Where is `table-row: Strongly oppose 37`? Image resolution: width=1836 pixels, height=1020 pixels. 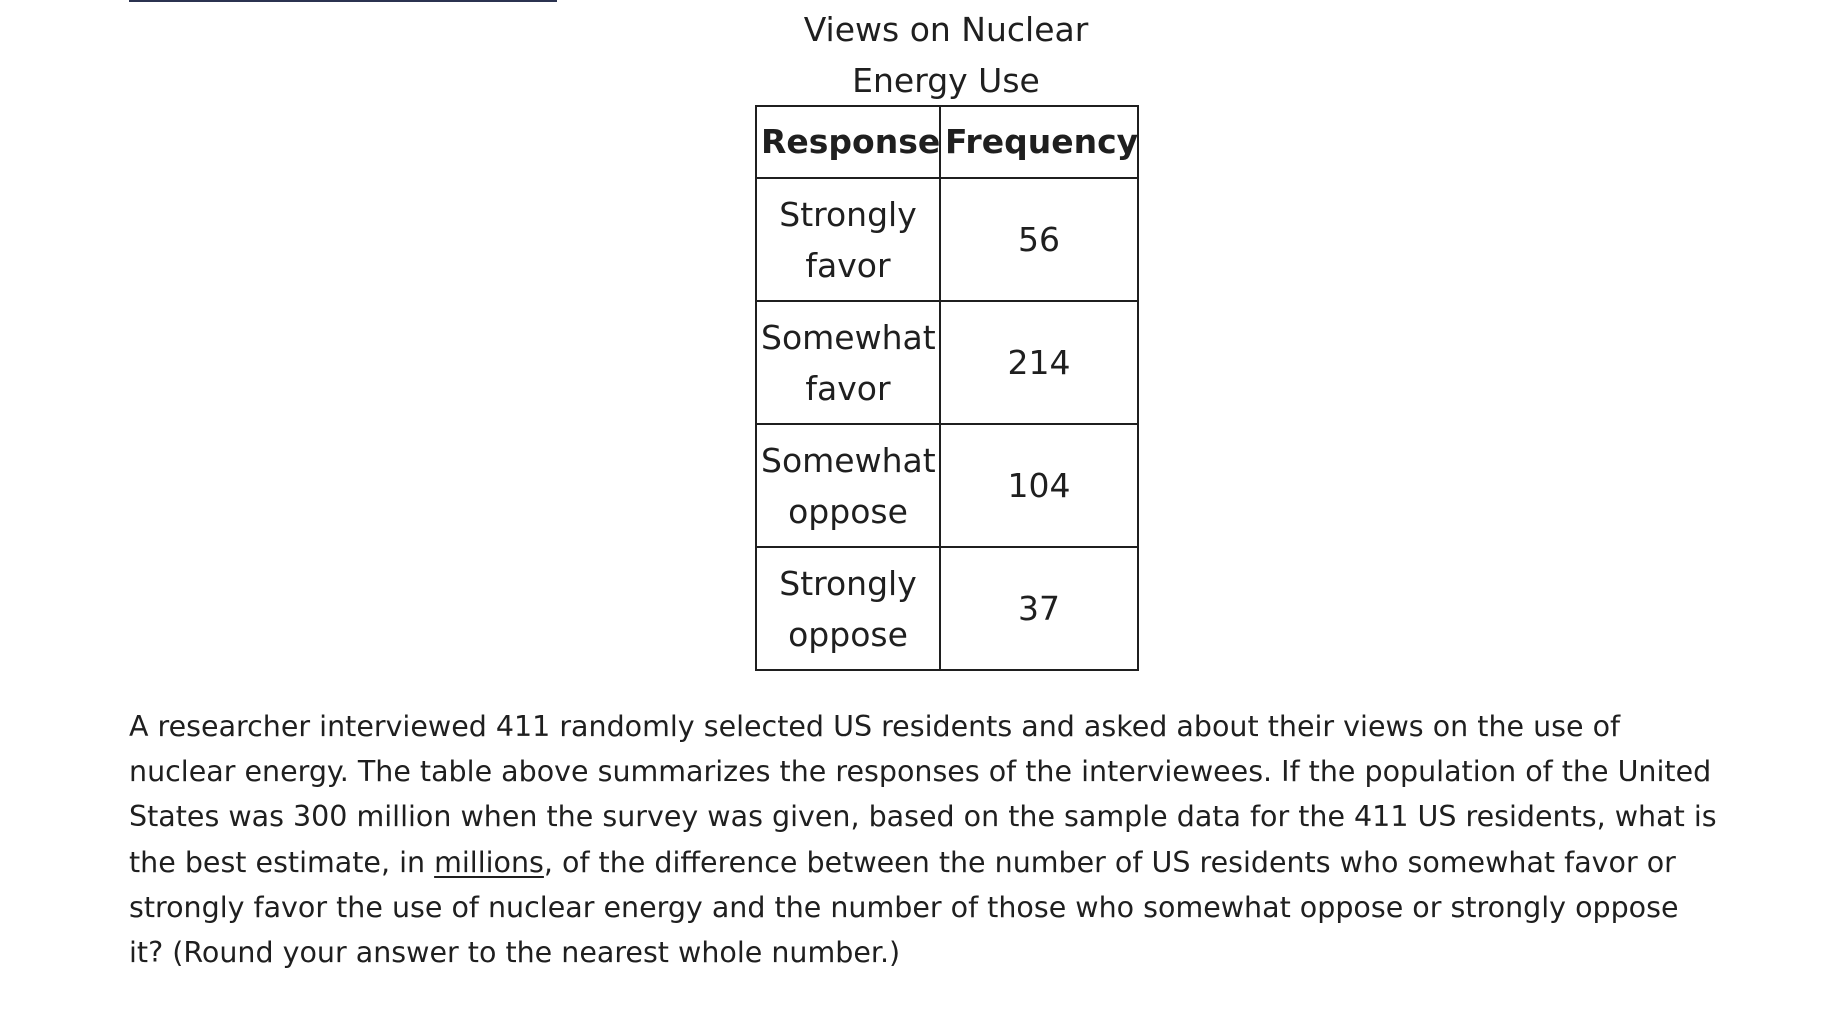 table-row: Strongly oppose 37 is located at coordinates (947, 608).